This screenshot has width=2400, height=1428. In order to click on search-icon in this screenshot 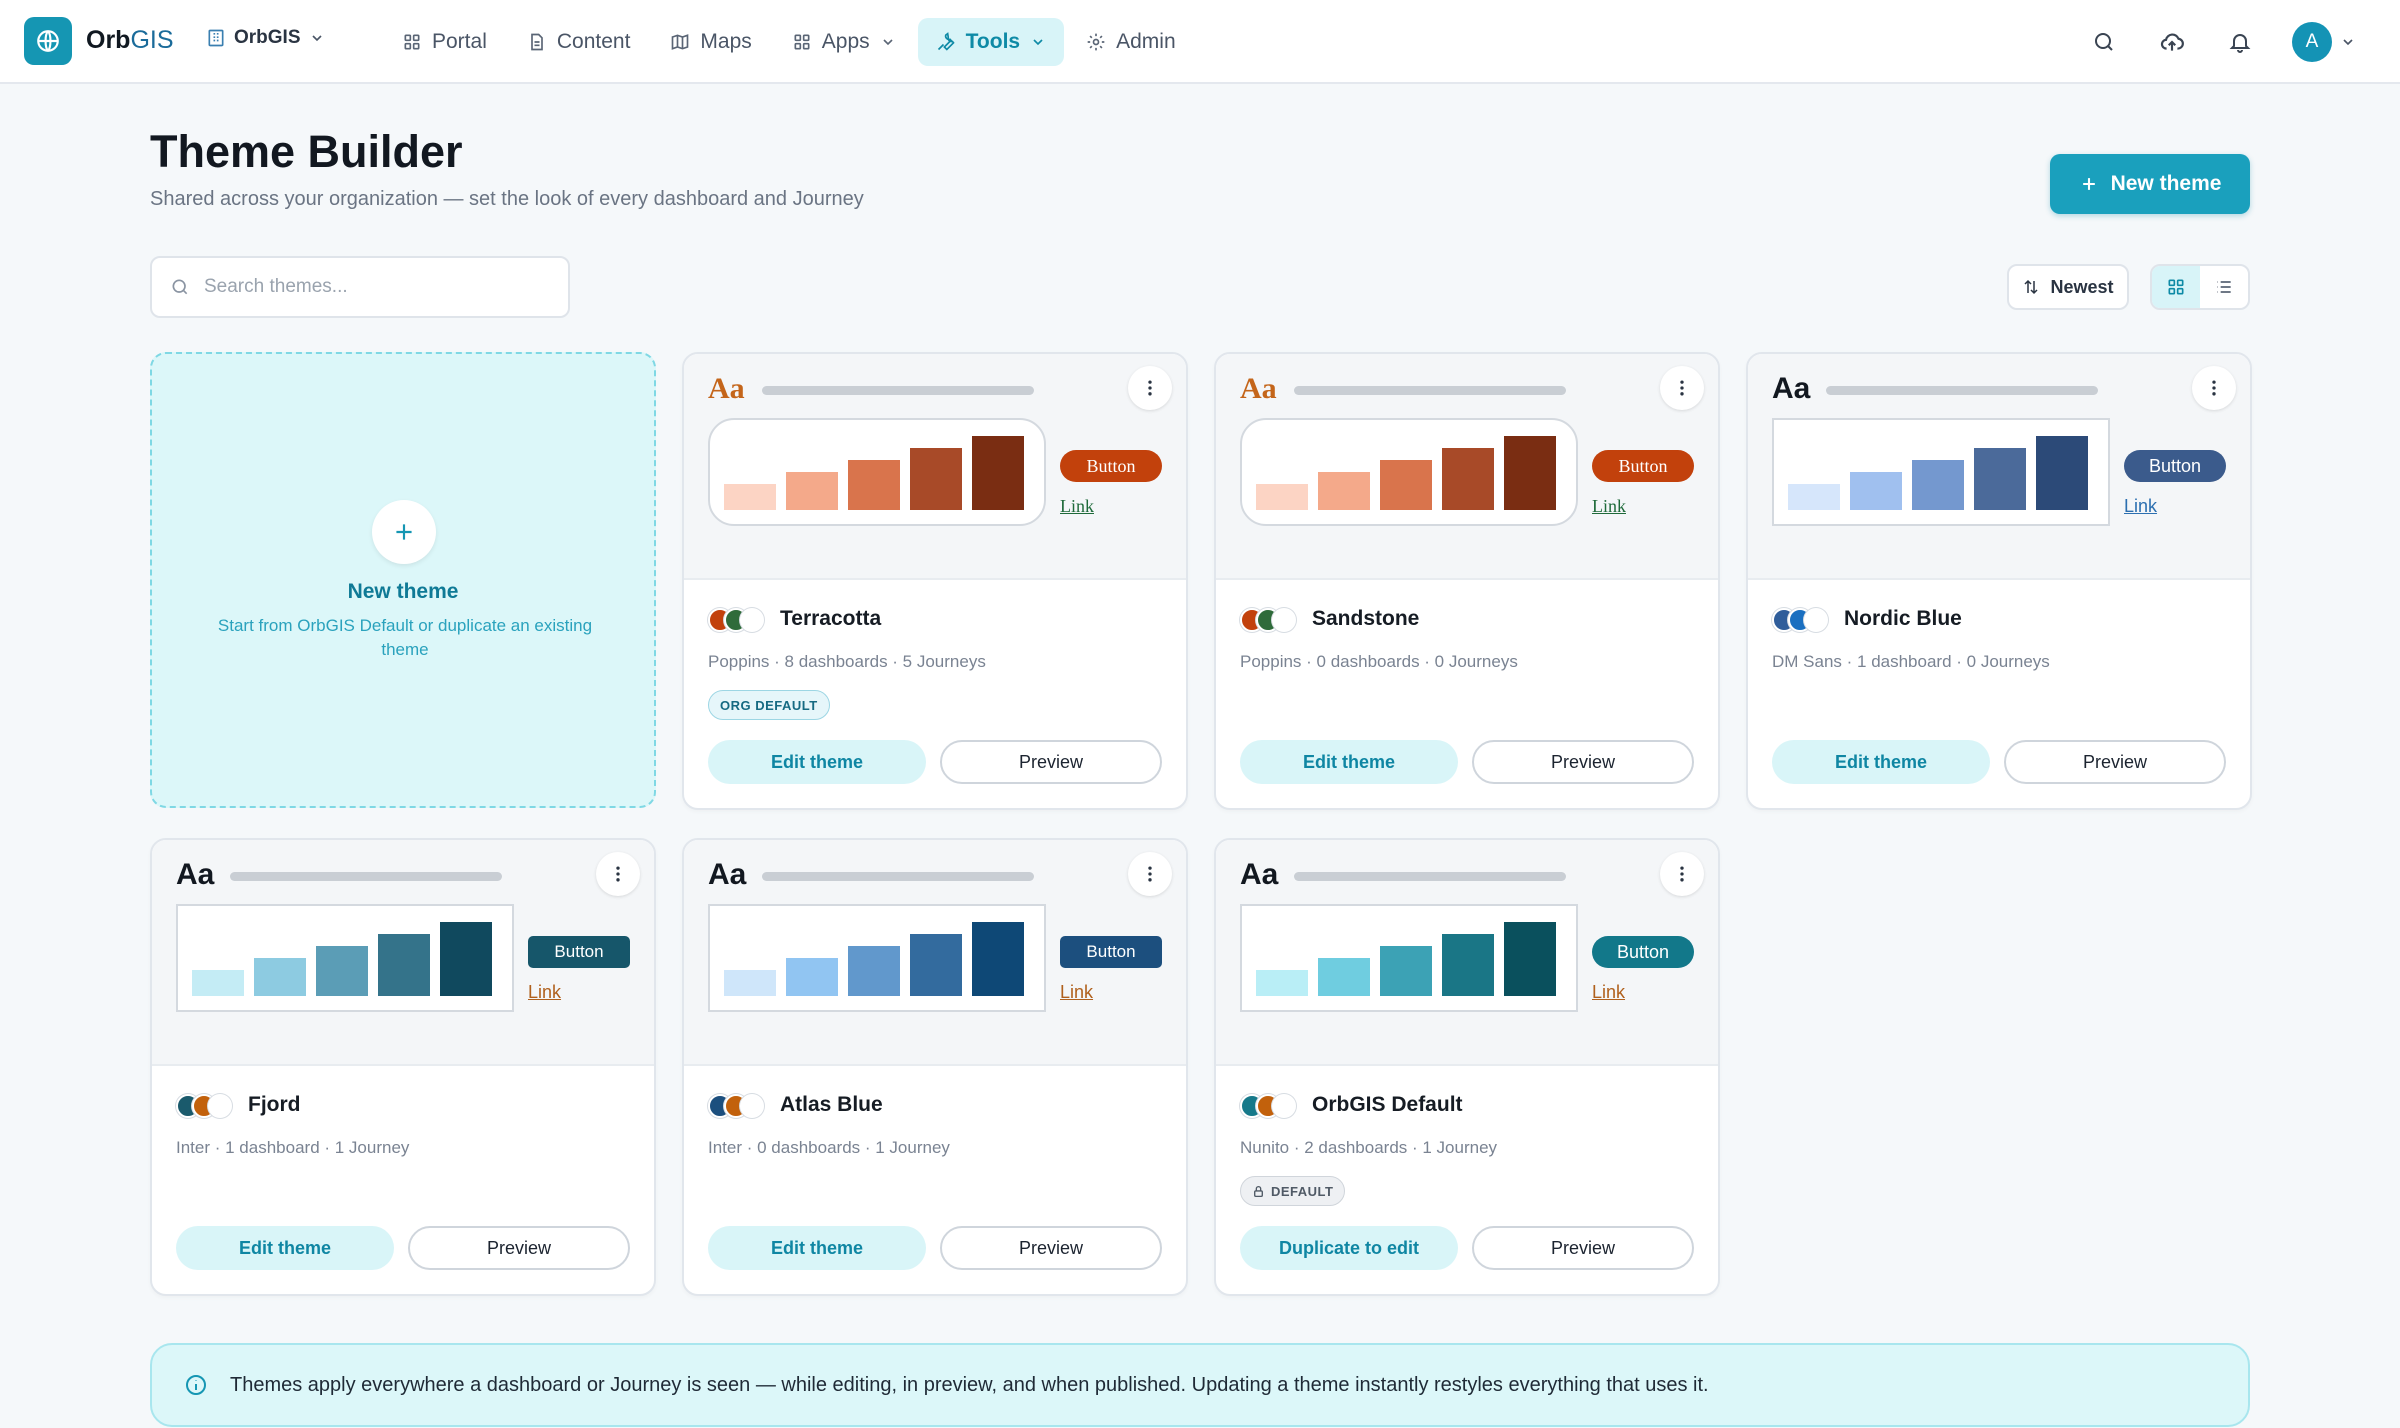, I will do `click(180, 287)`.